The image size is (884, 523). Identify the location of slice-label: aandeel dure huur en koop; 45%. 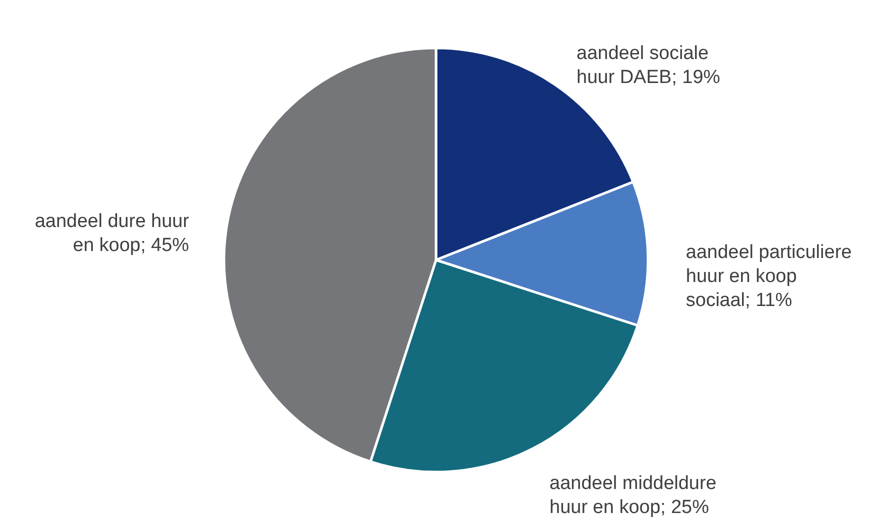
(112, 233).